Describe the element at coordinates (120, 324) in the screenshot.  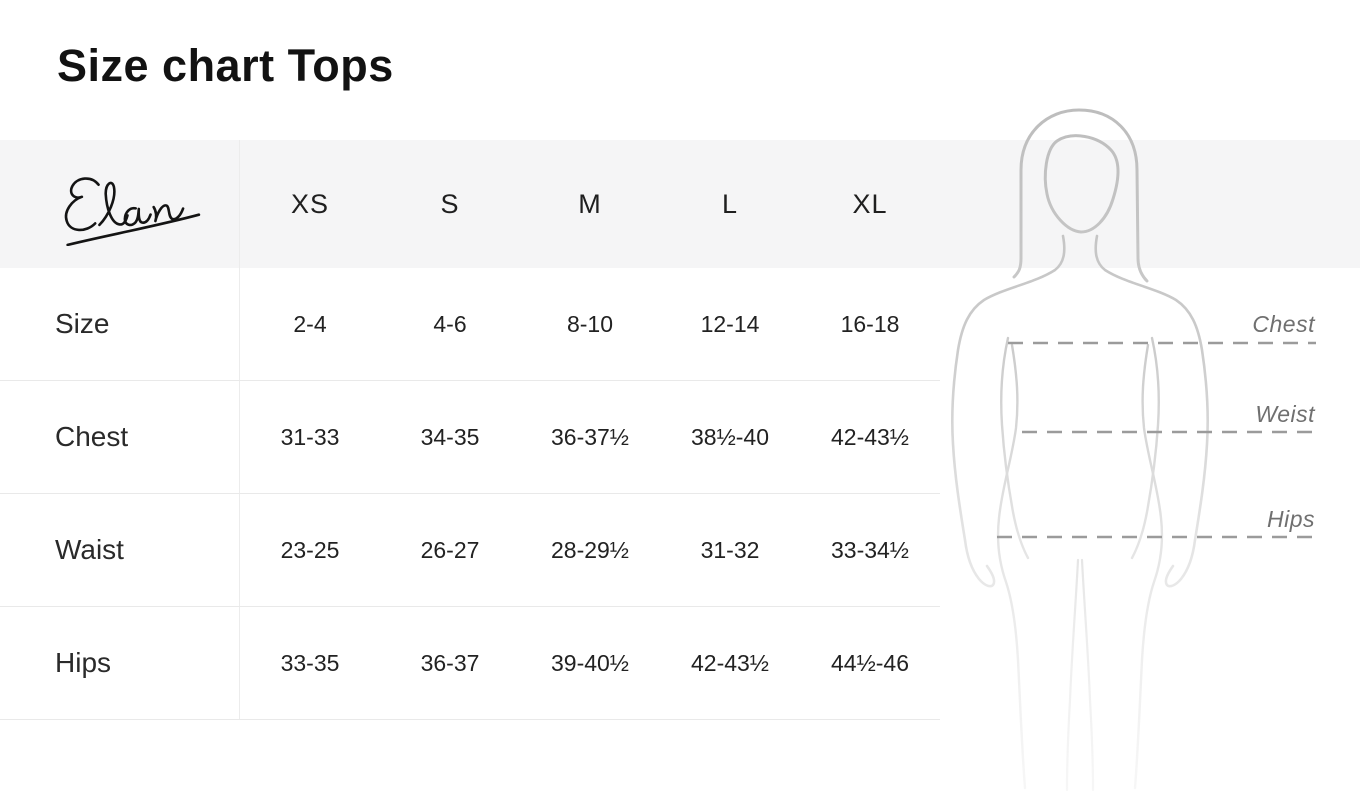
I see `row-label-size: Size` at that location.